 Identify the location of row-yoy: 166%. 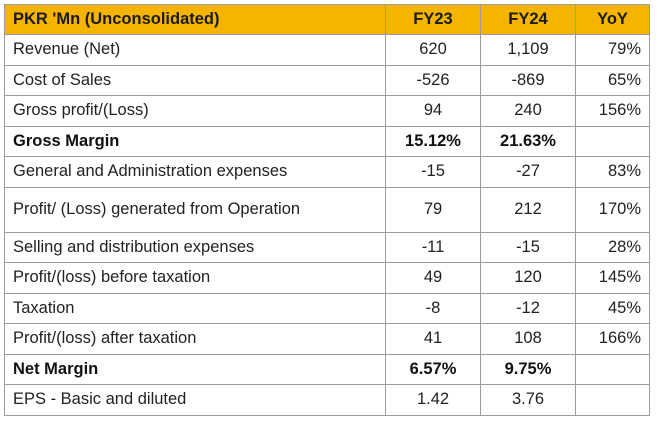
(612, 339).